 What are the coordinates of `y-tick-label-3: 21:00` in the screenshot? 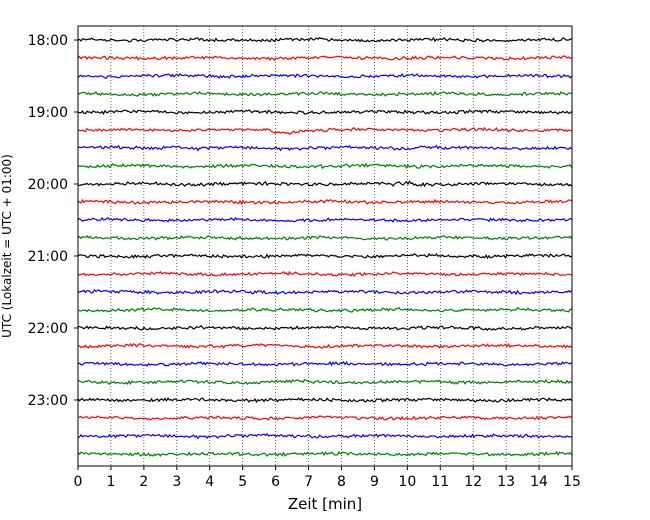 It's located at (48, 257).